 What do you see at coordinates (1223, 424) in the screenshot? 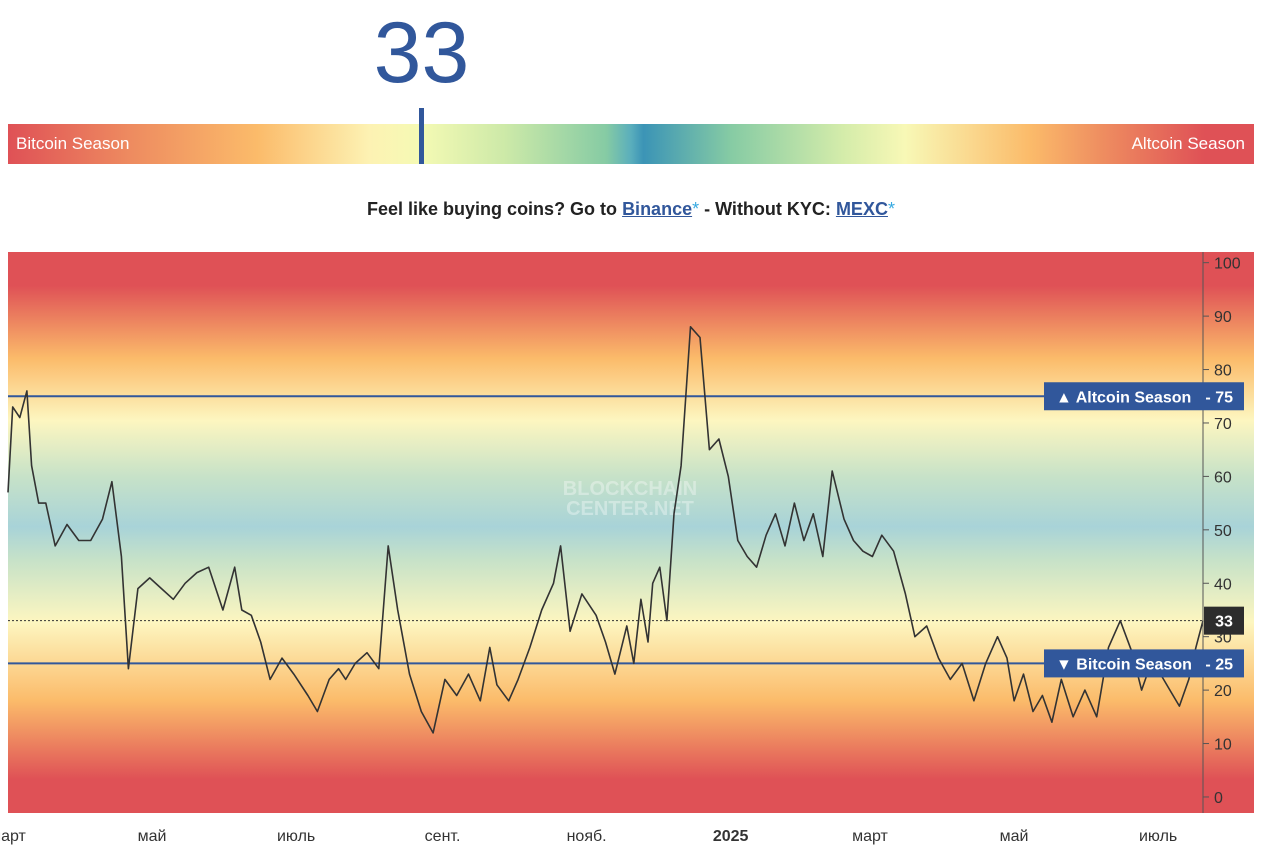
I see `y-tick-label: 70` at bounding box center [1223, 424].